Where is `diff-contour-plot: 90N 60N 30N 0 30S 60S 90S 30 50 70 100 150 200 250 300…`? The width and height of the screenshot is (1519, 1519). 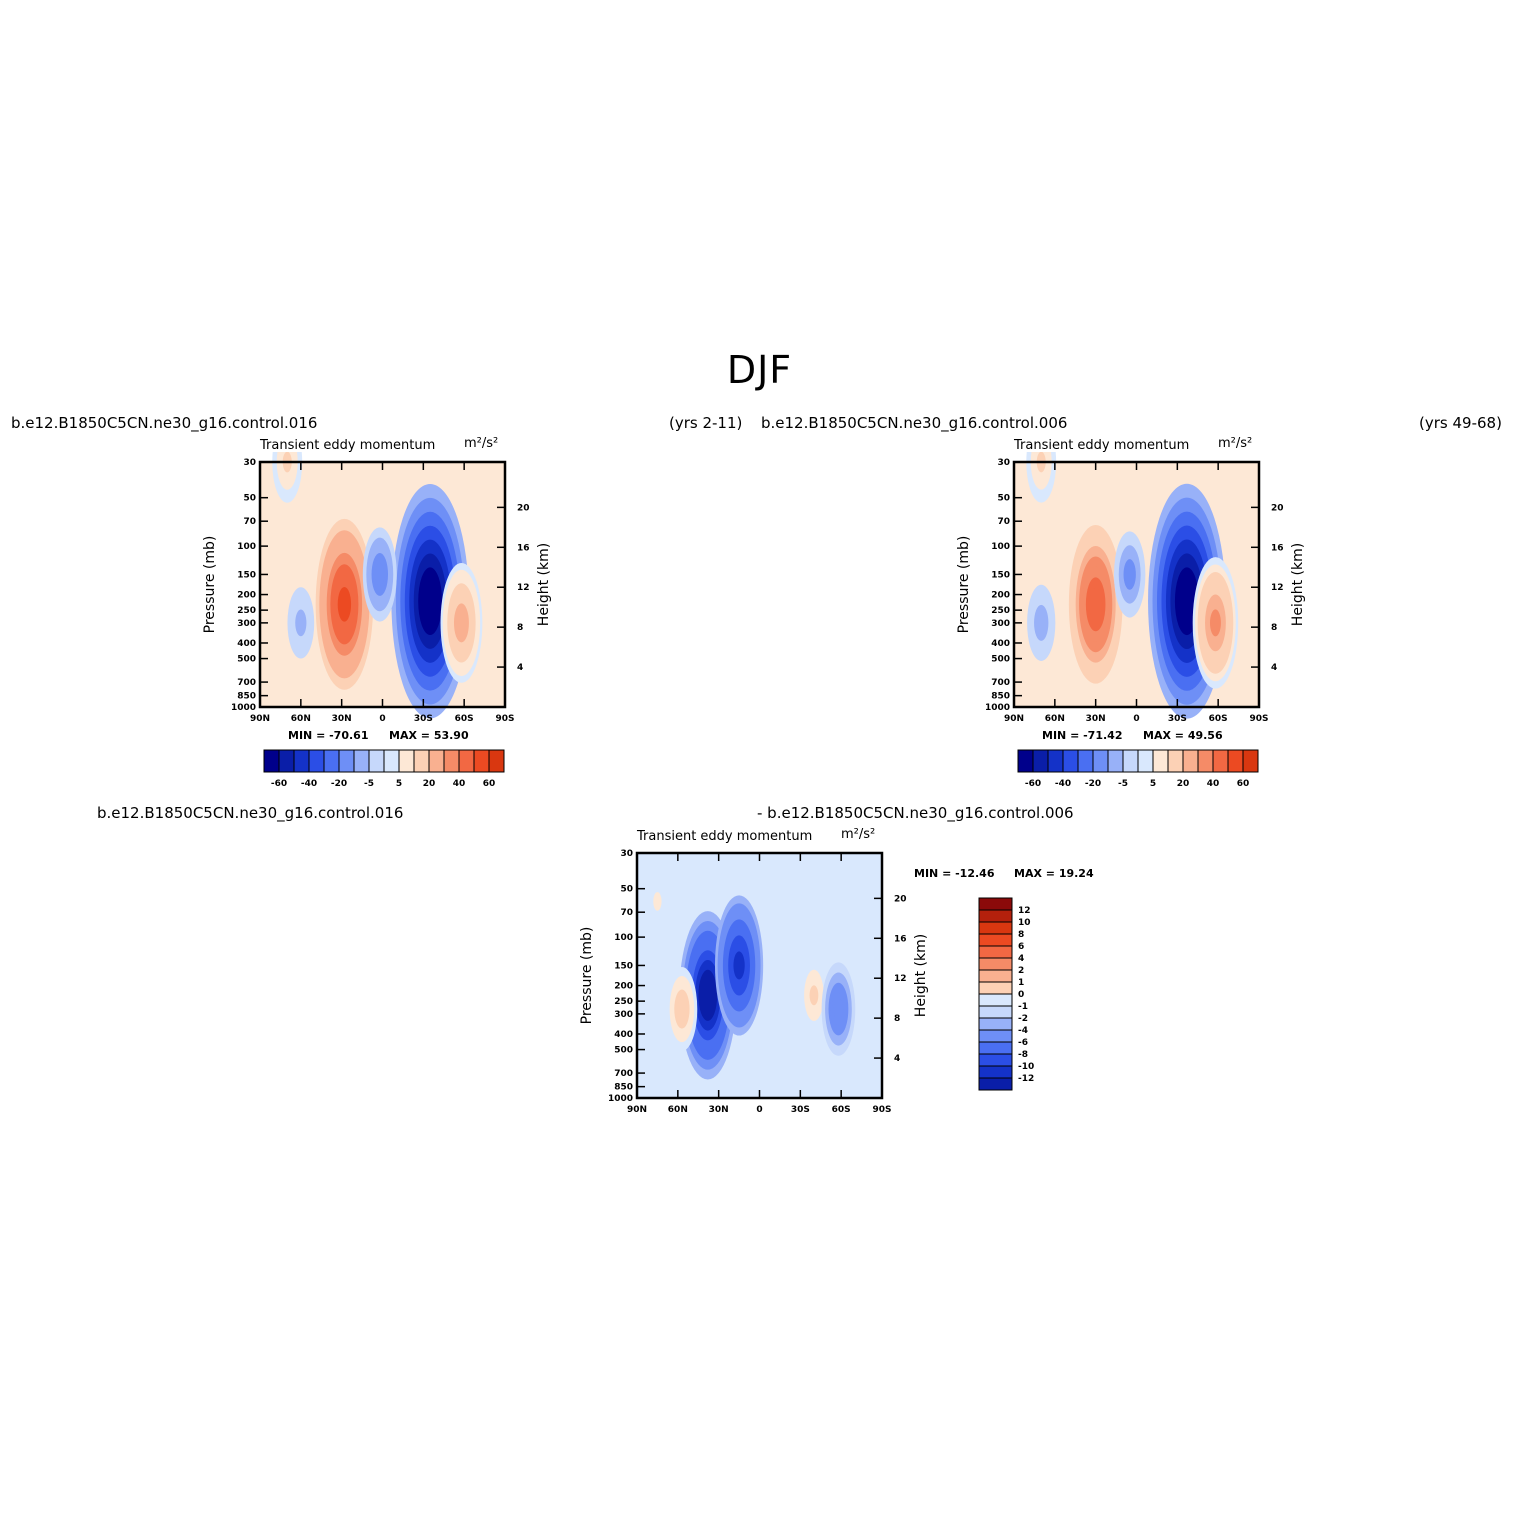
diff-contour-plot: 90N 60N 30N 0 30S 60S 90S 30 50 70 100 150 200 250 300… is located at coordinates (754, 982).